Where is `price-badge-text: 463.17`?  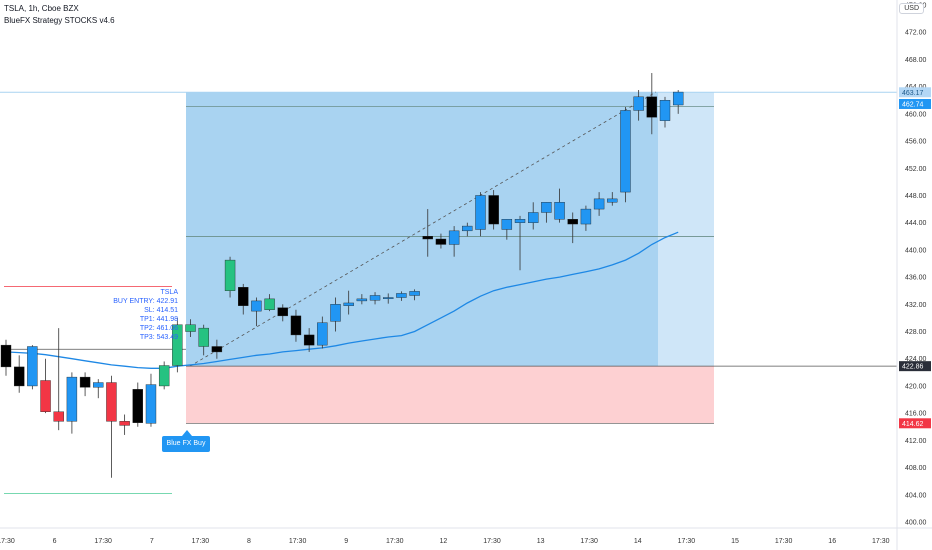 price-badge-text: 463.17 is located at coordinates (913, 93).